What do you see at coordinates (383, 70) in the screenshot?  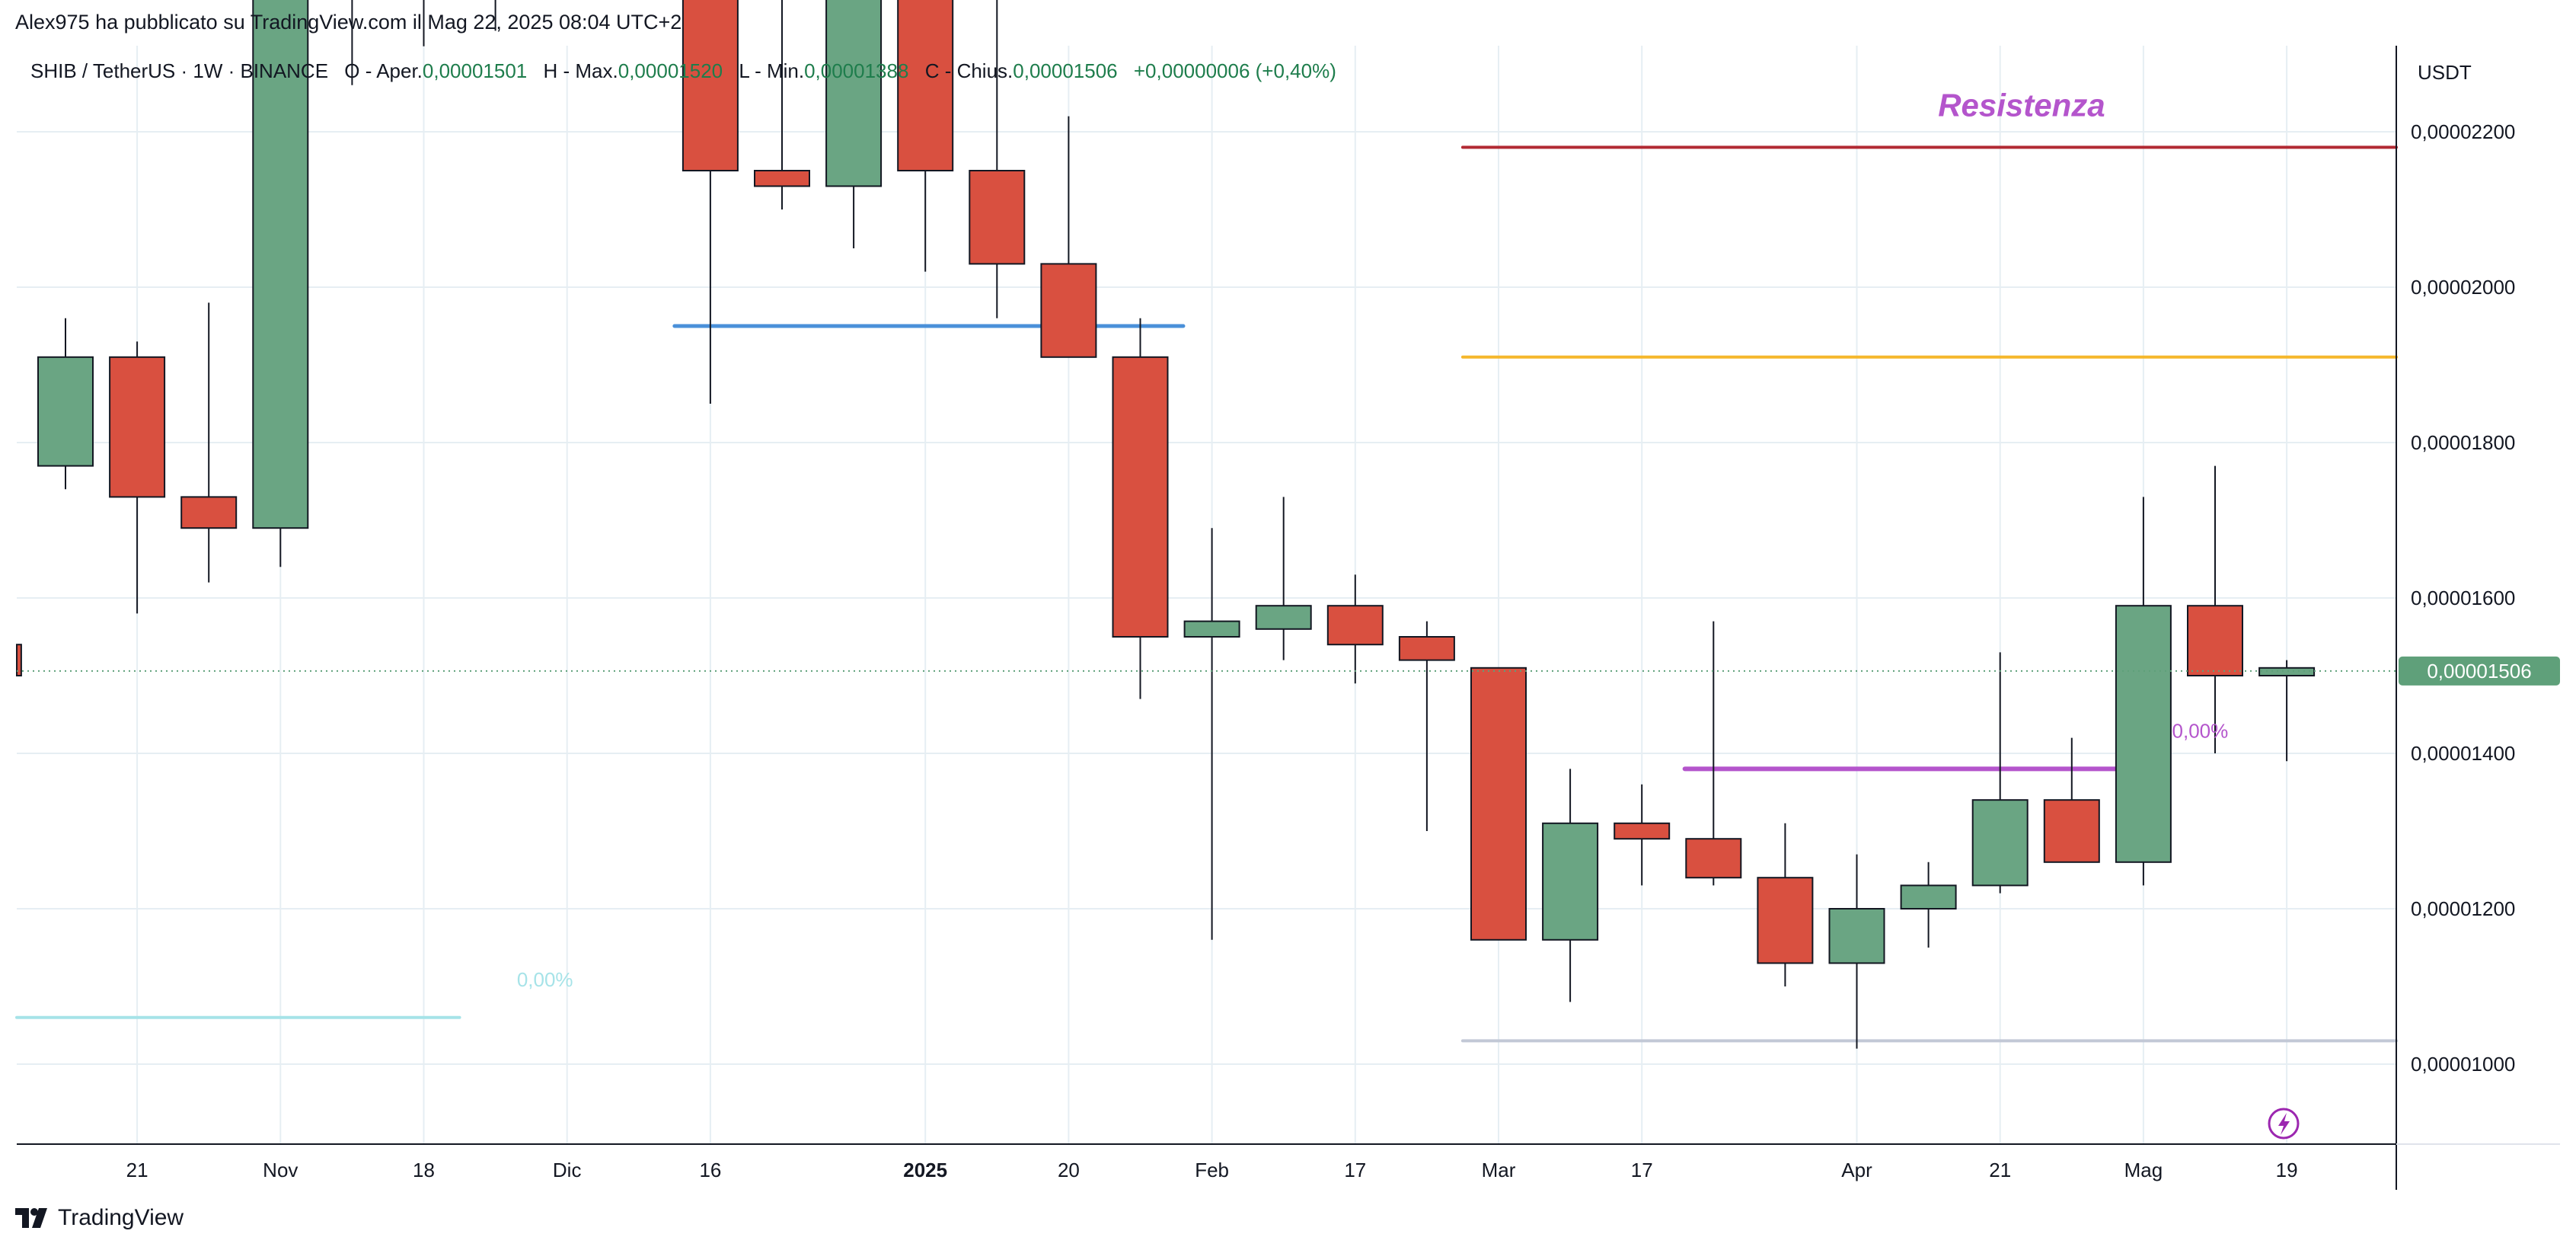 I see `ohlc-open-label: O - Aper.` at bounding box center [383, 70].